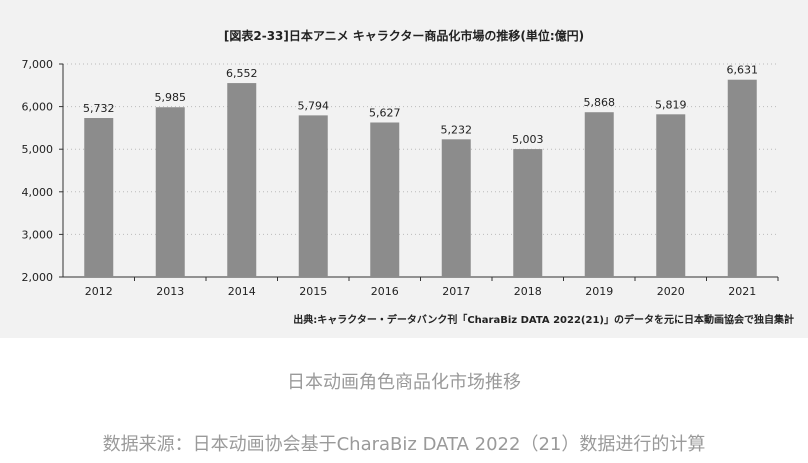 This screenshot has height=463, width=808. What do you see at coordinates (600, 102) in the screenshot?
I see `bar-value-label: 5,868` at bounding box center [600, 102].